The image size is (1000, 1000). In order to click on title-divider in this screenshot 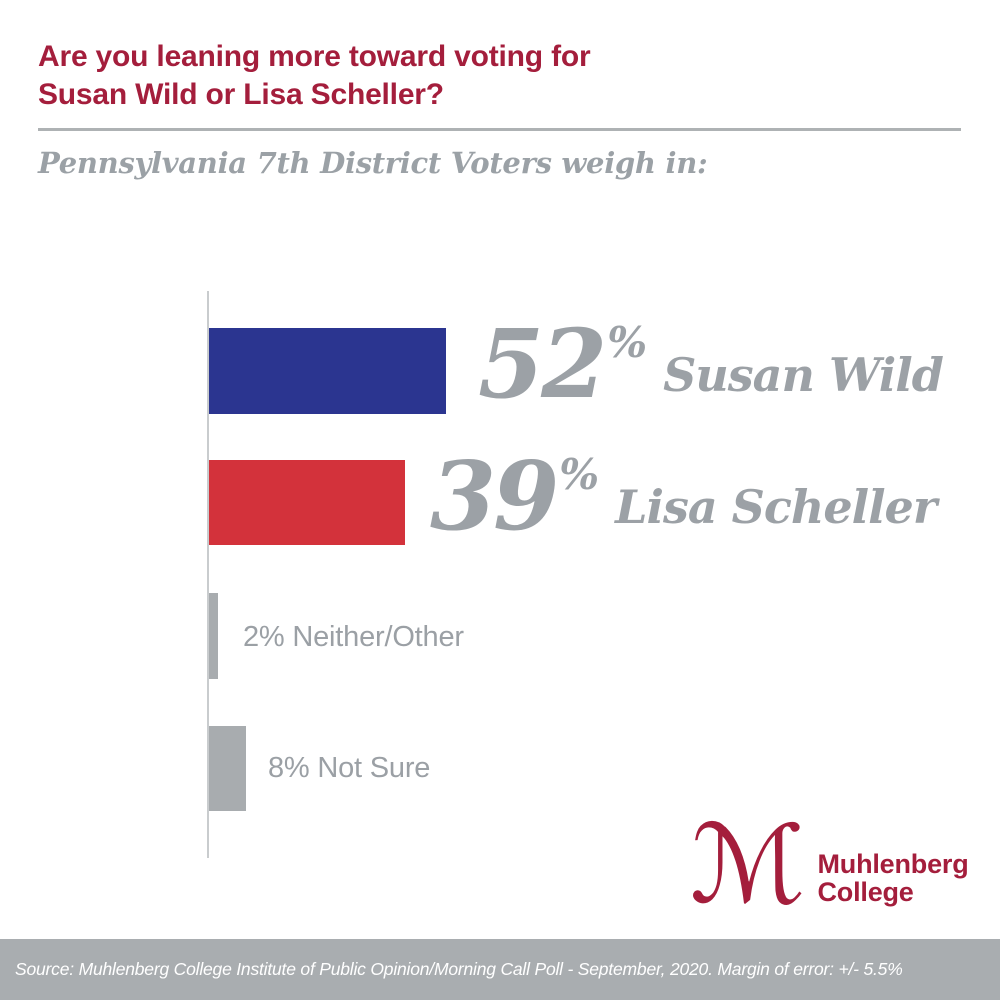, I will do `click(499, 129)`.